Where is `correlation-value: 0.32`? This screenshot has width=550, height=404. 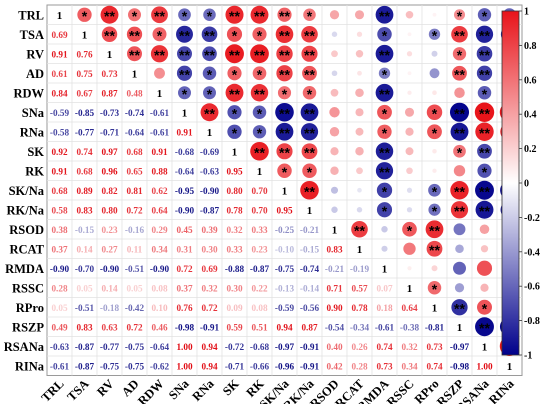
correlation-value: 0.32 is located at coordinates (209, 288).